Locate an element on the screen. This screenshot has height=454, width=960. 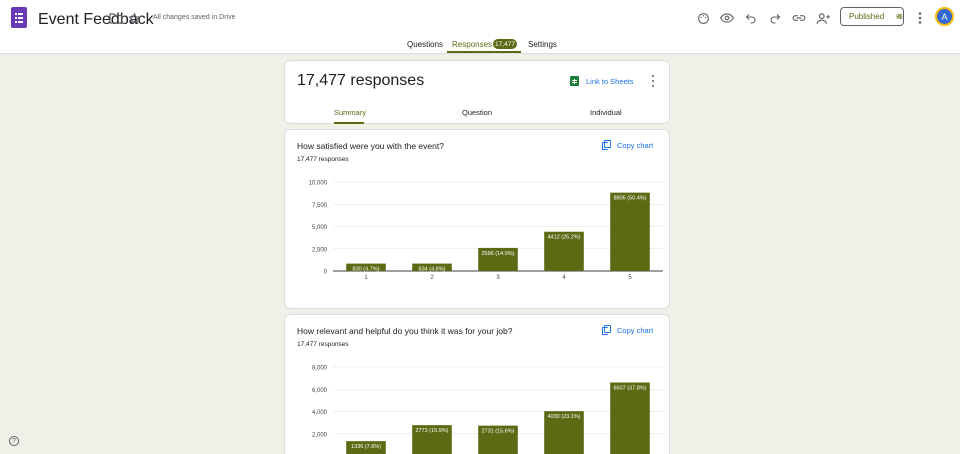
help-icon: ? is located at coordinates (14, 441).